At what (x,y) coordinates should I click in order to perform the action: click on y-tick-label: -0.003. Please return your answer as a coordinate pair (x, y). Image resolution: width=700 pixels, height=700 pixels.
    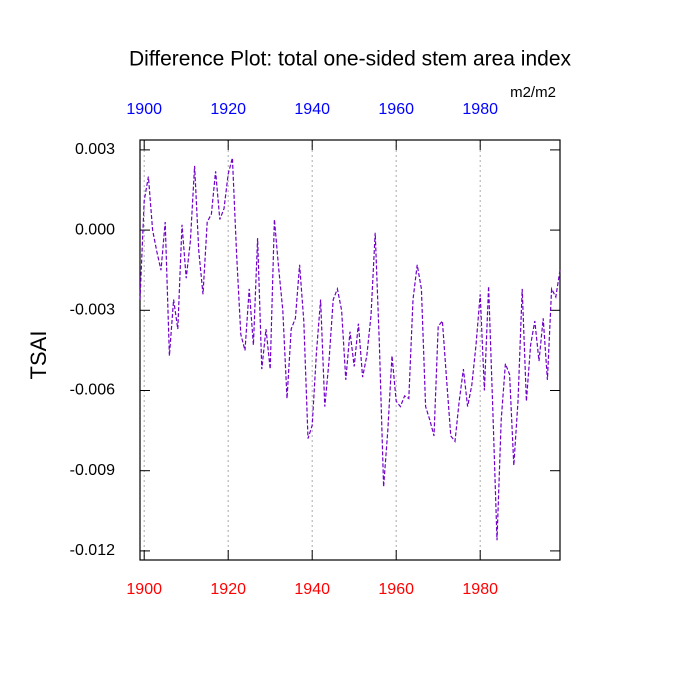
    Looking at the image, I should click on (92, 310).